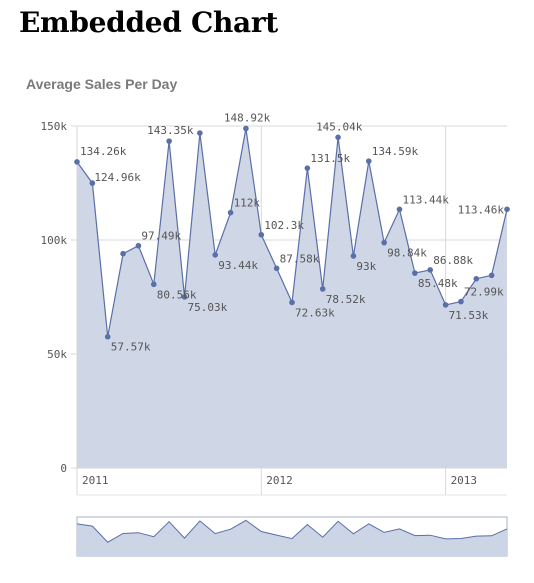  Describe the element at coordinates (339, 126) in the screenshot. I see `data-label: 145.04k` at that location.